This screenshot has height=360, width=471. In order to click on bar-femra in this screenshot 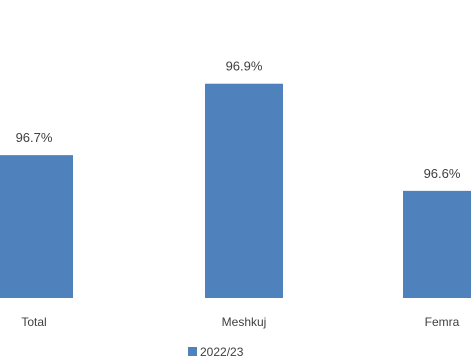, I will do `click(437, 244)`.